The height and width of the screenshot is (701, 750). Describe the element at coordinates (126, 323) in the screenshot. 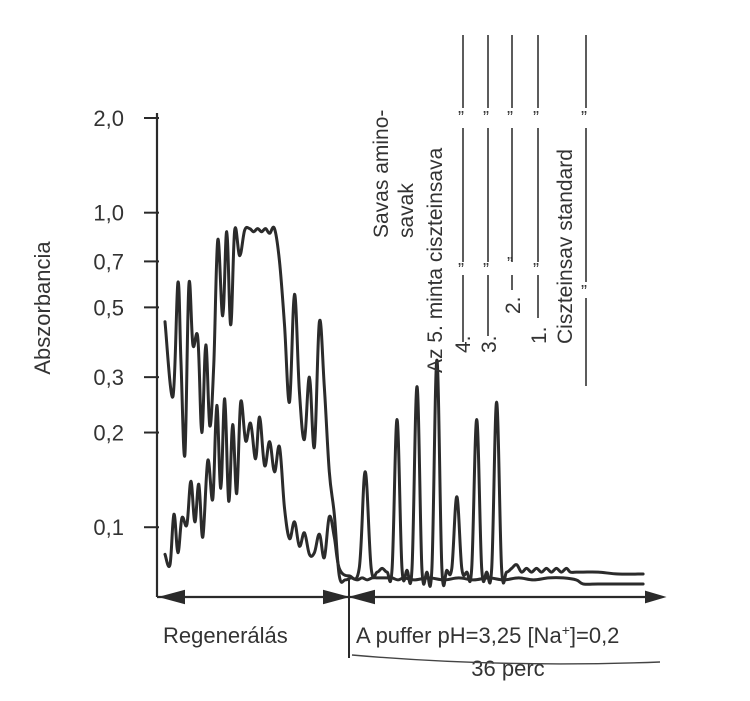

I see `y-ticks: 2,0 1,0 0,7 0,5 0,3 0,2 0,1` at that location.